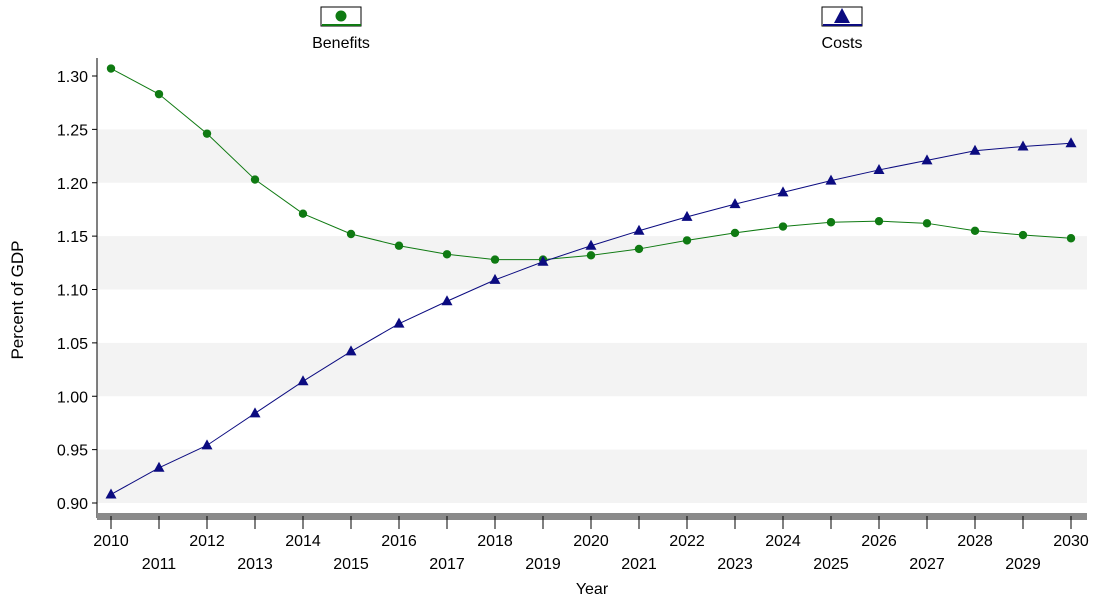 The image size is (1097, 599). Describe the element at coordinates (587, 29) in the screenshot. I see `legend: Benefits Costs` at that location.